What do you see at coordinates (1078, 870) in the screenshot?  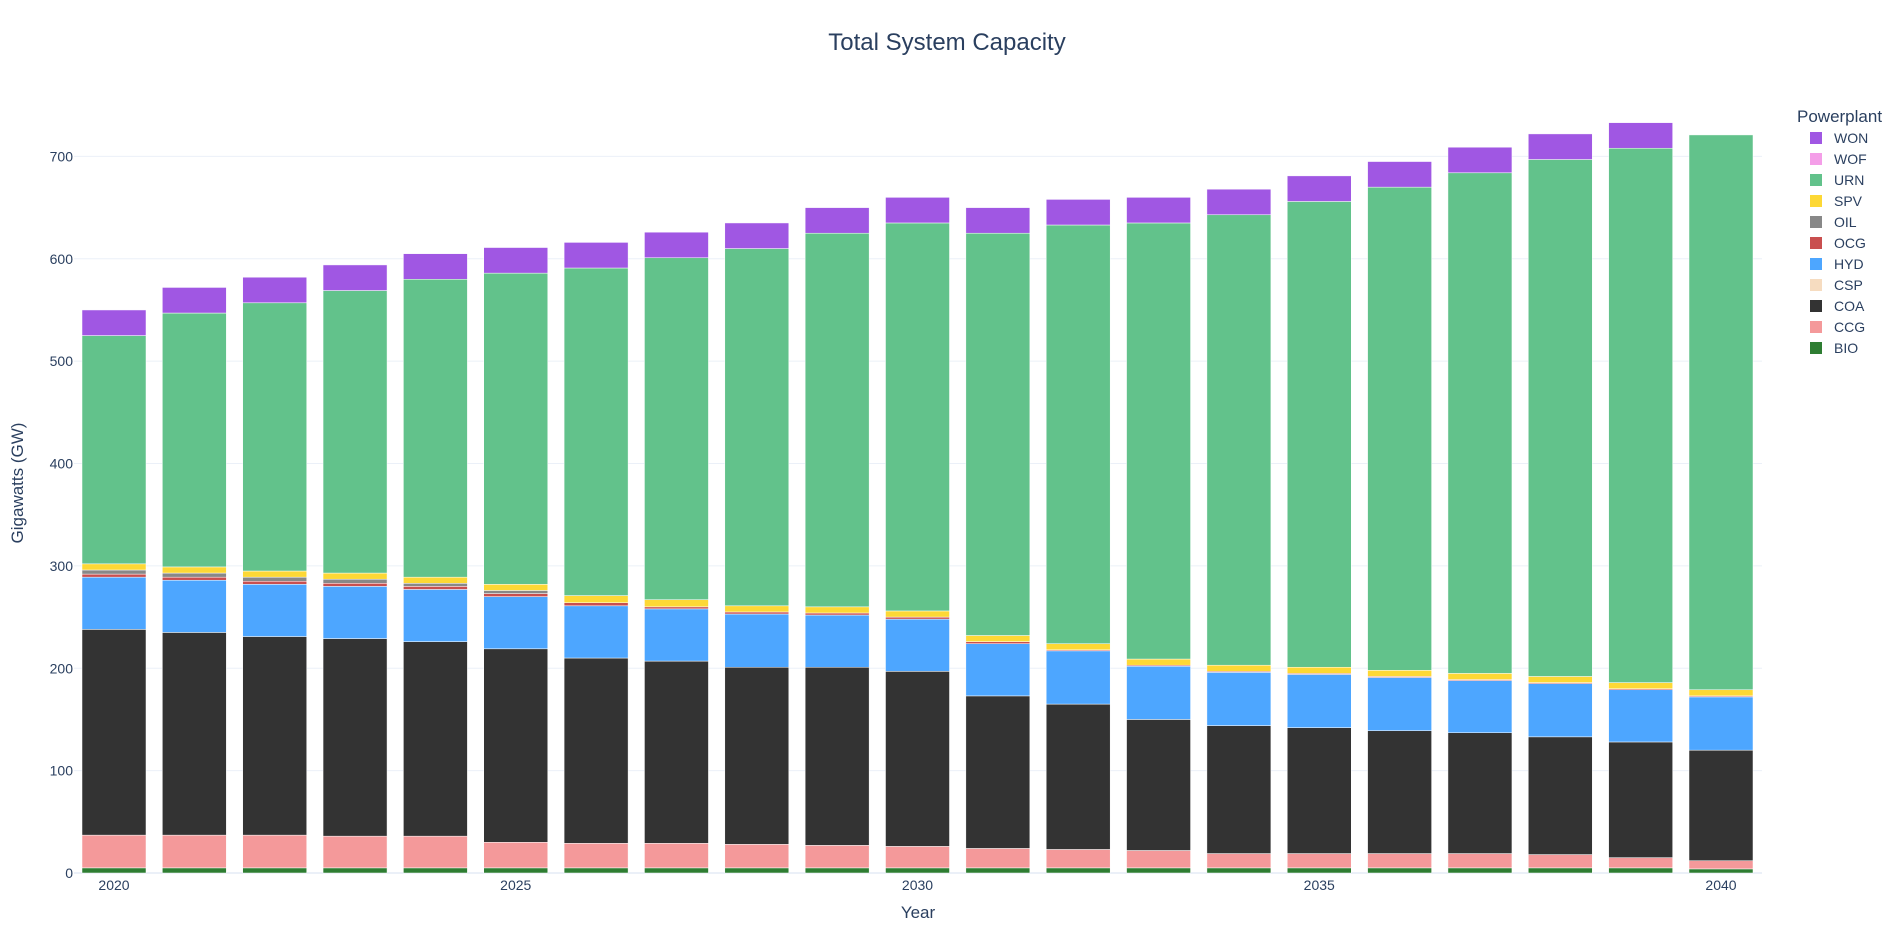 I see `bar-bio-2032` at bounding box center [1078, 870].